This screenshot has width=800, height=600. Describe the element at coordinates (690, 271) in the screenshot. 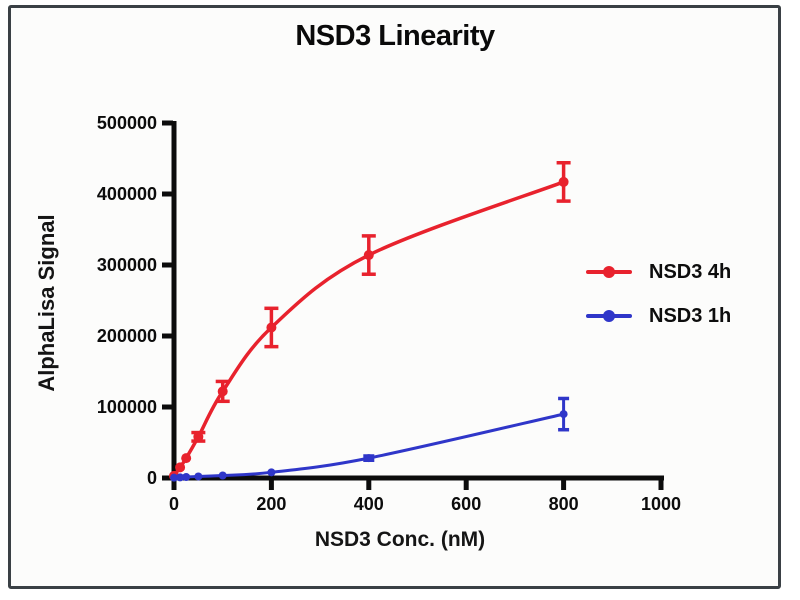

I see `legend-label: NSD3 4h` at that location.